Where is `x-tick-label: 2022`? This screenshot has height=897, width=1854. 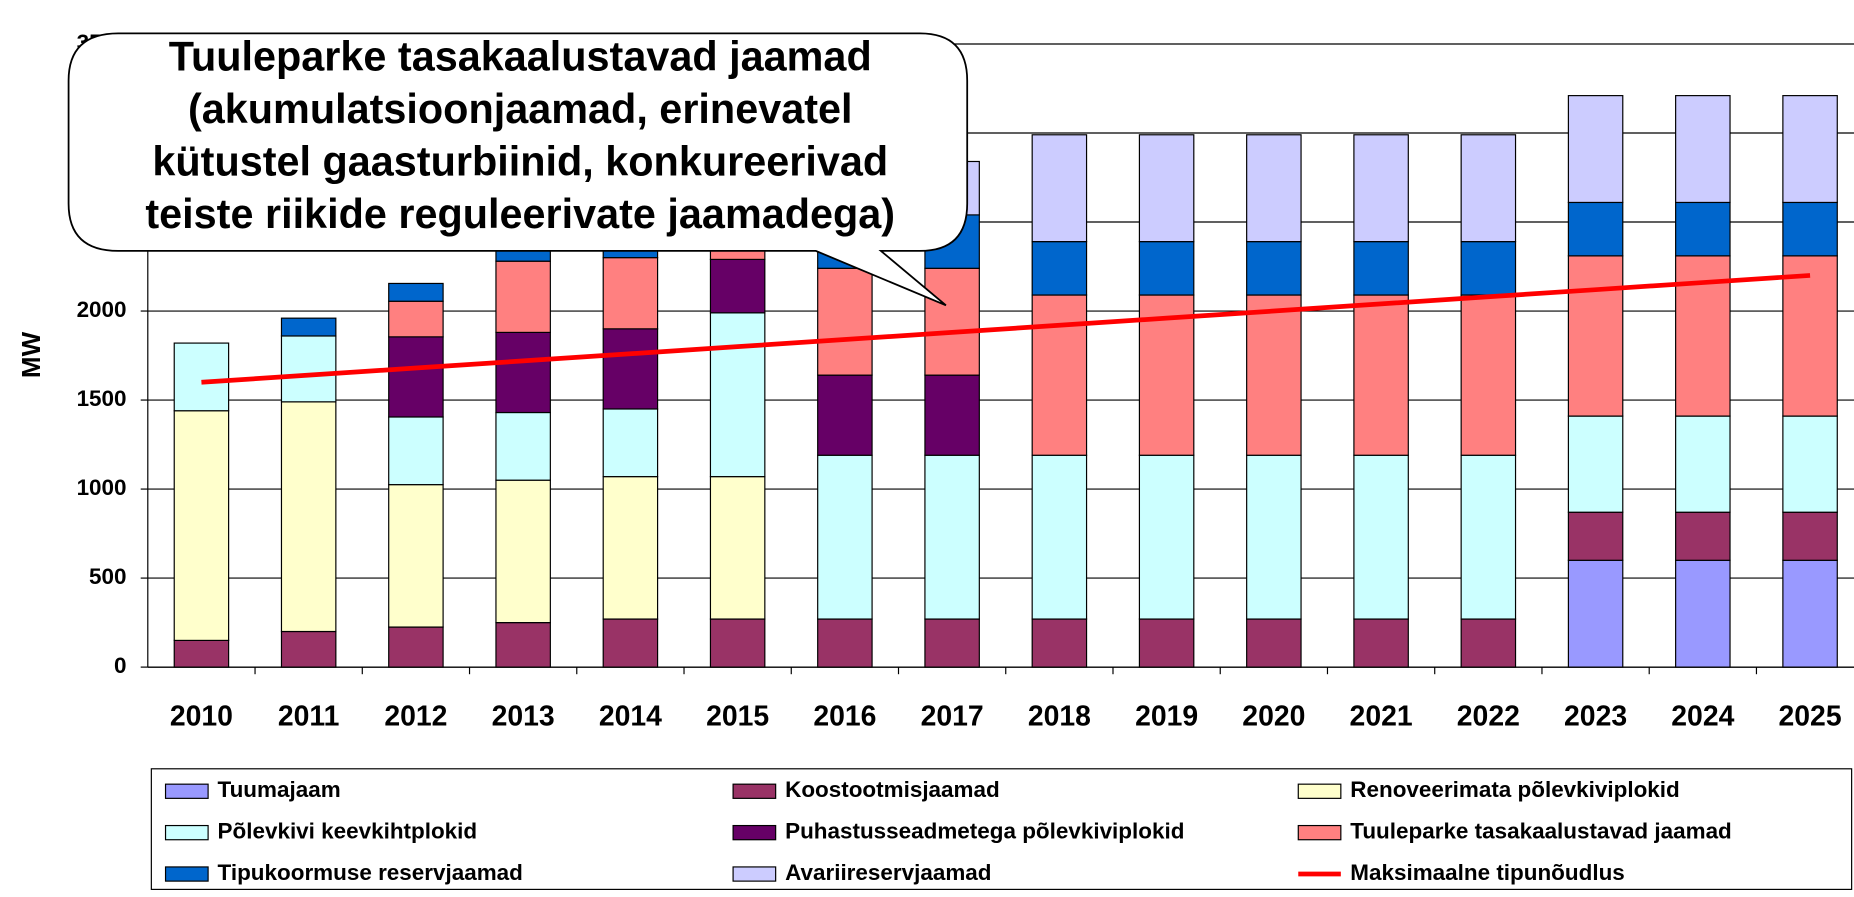 x-tick-label: 2022 is located at coordinates (1488, 716).